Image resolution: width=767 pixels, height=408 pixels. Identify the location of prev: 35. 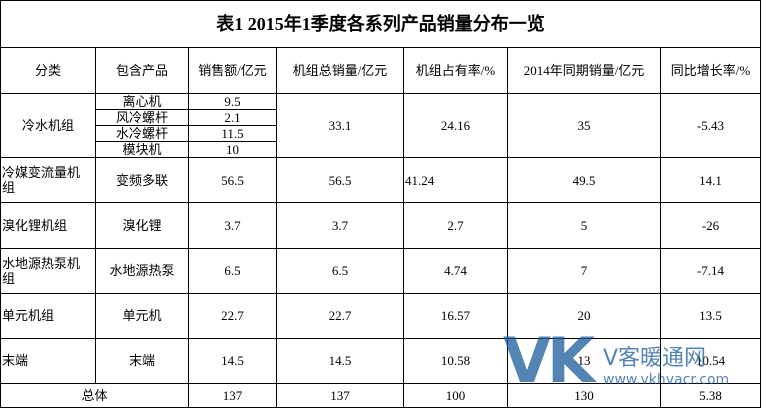
(584, 126).